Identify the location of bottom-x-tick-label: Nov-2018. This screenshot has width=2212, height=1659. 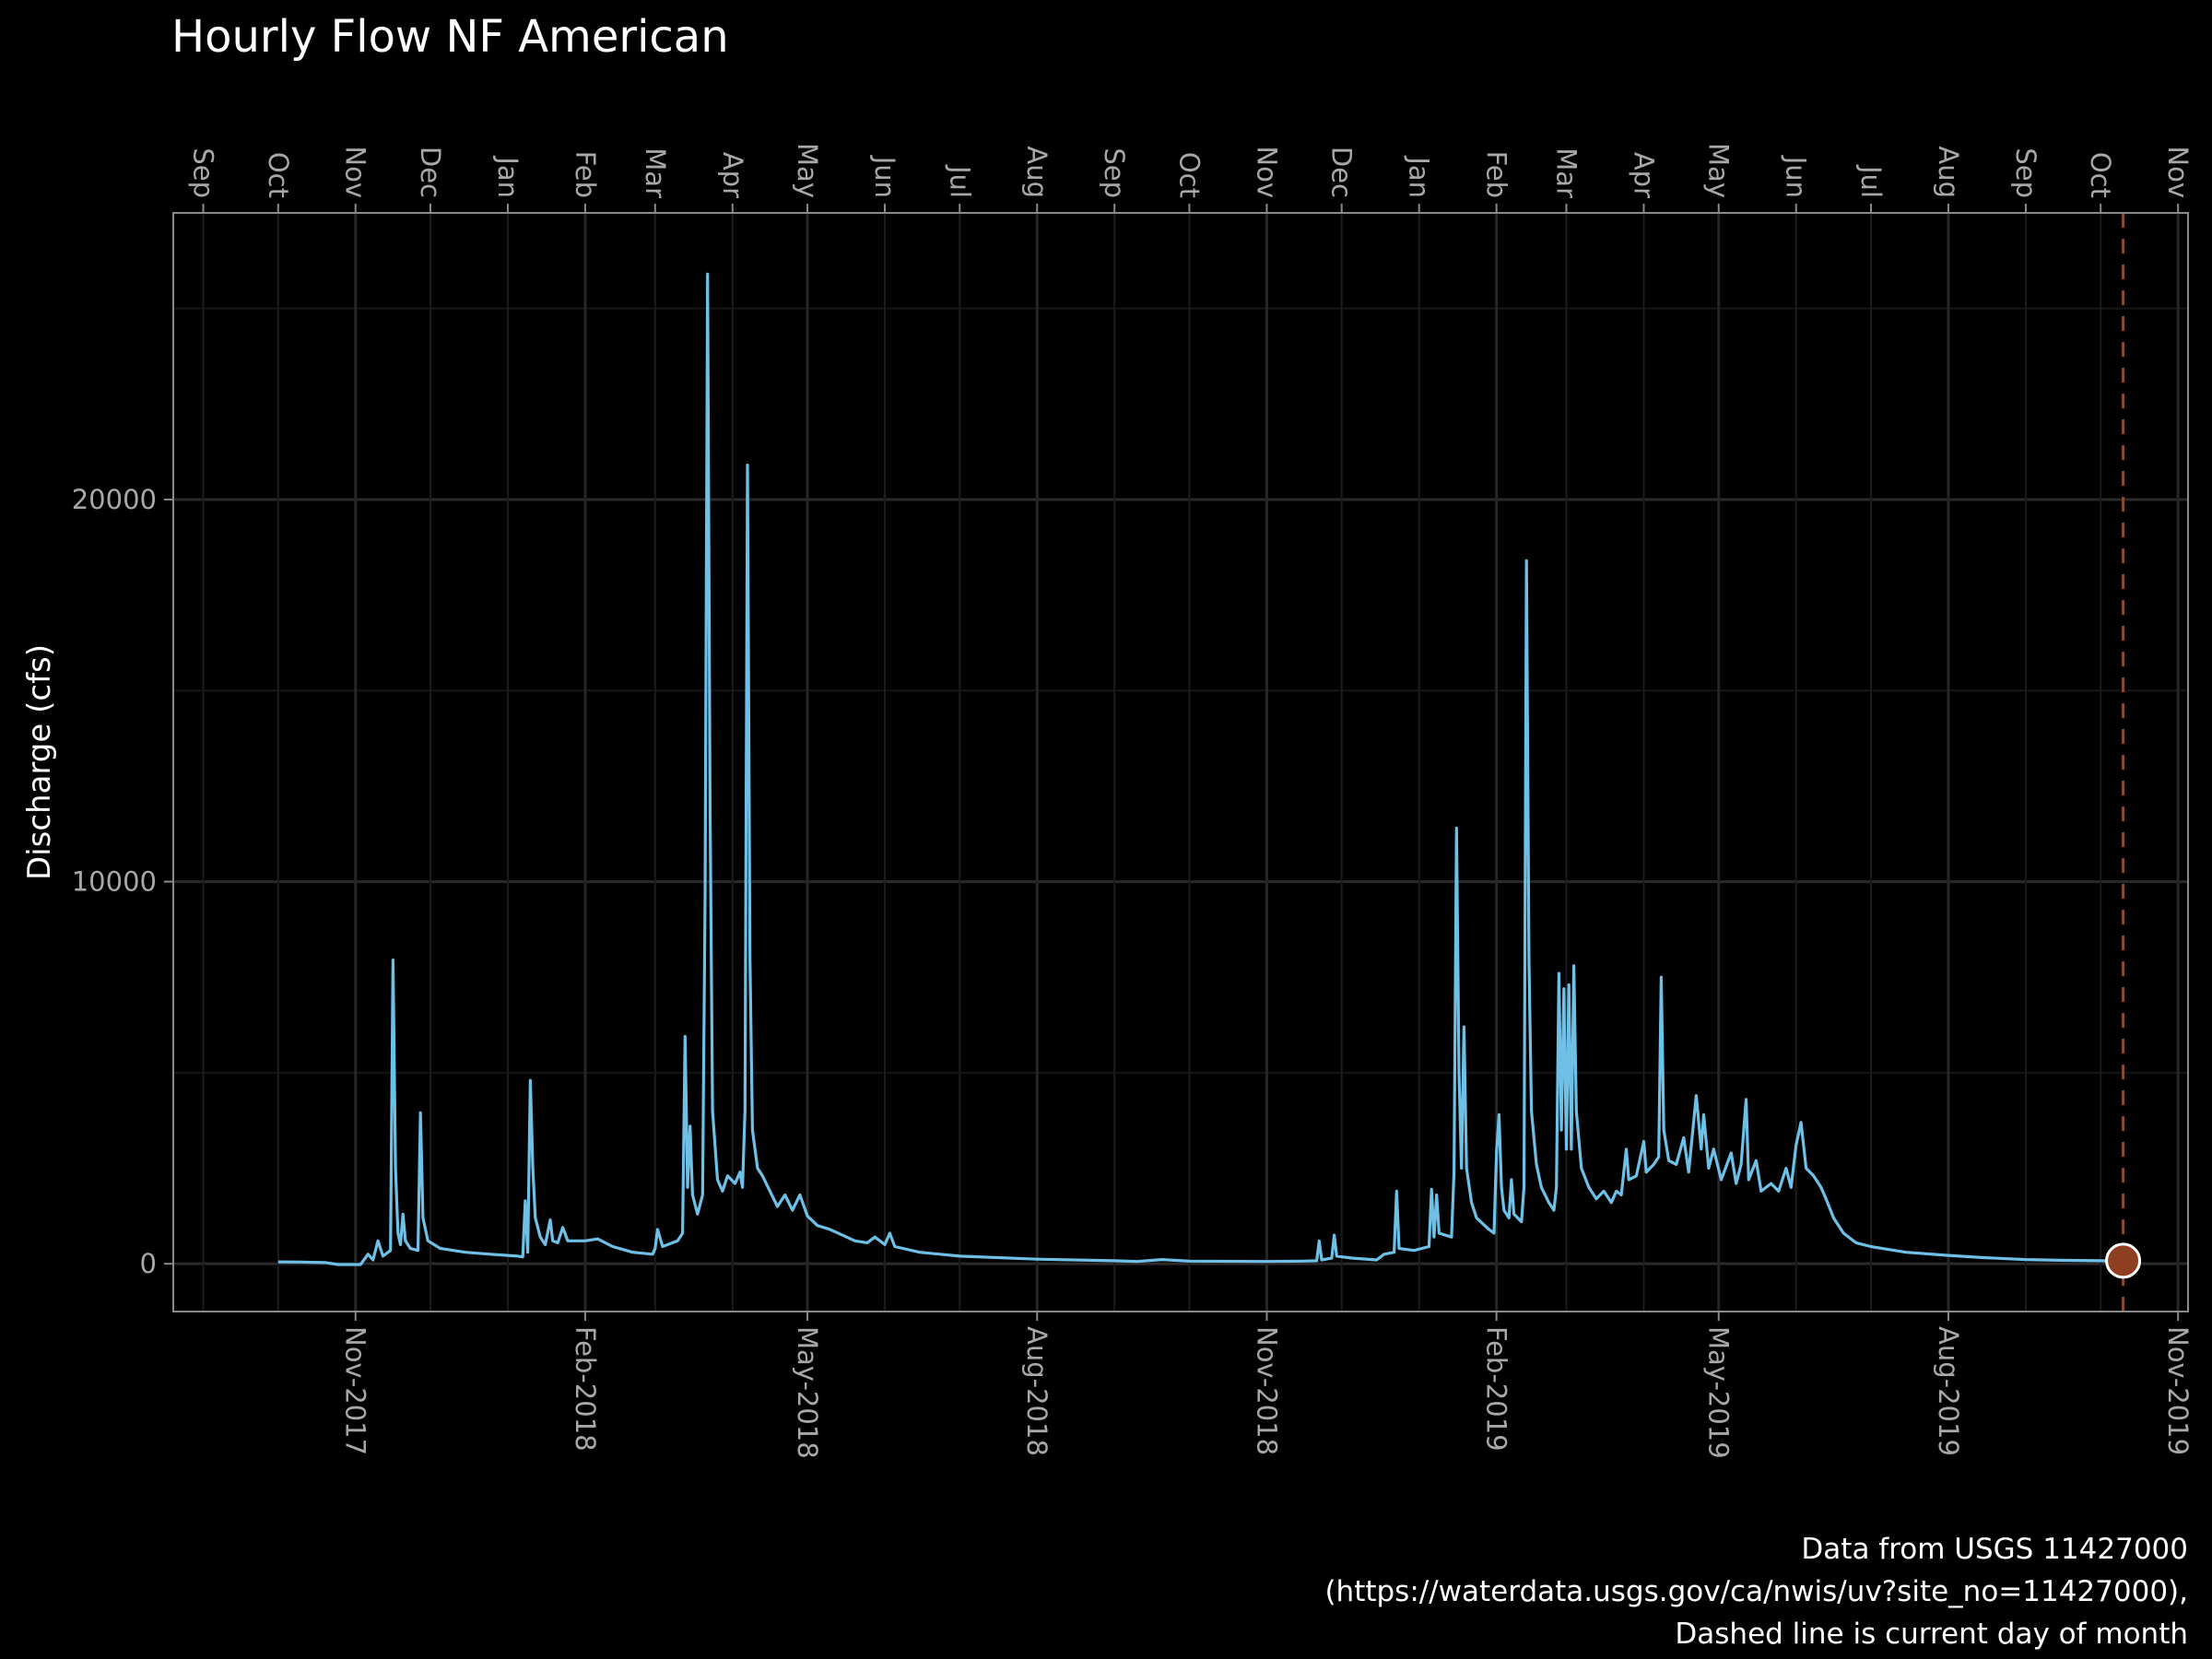
(1266, 1390).